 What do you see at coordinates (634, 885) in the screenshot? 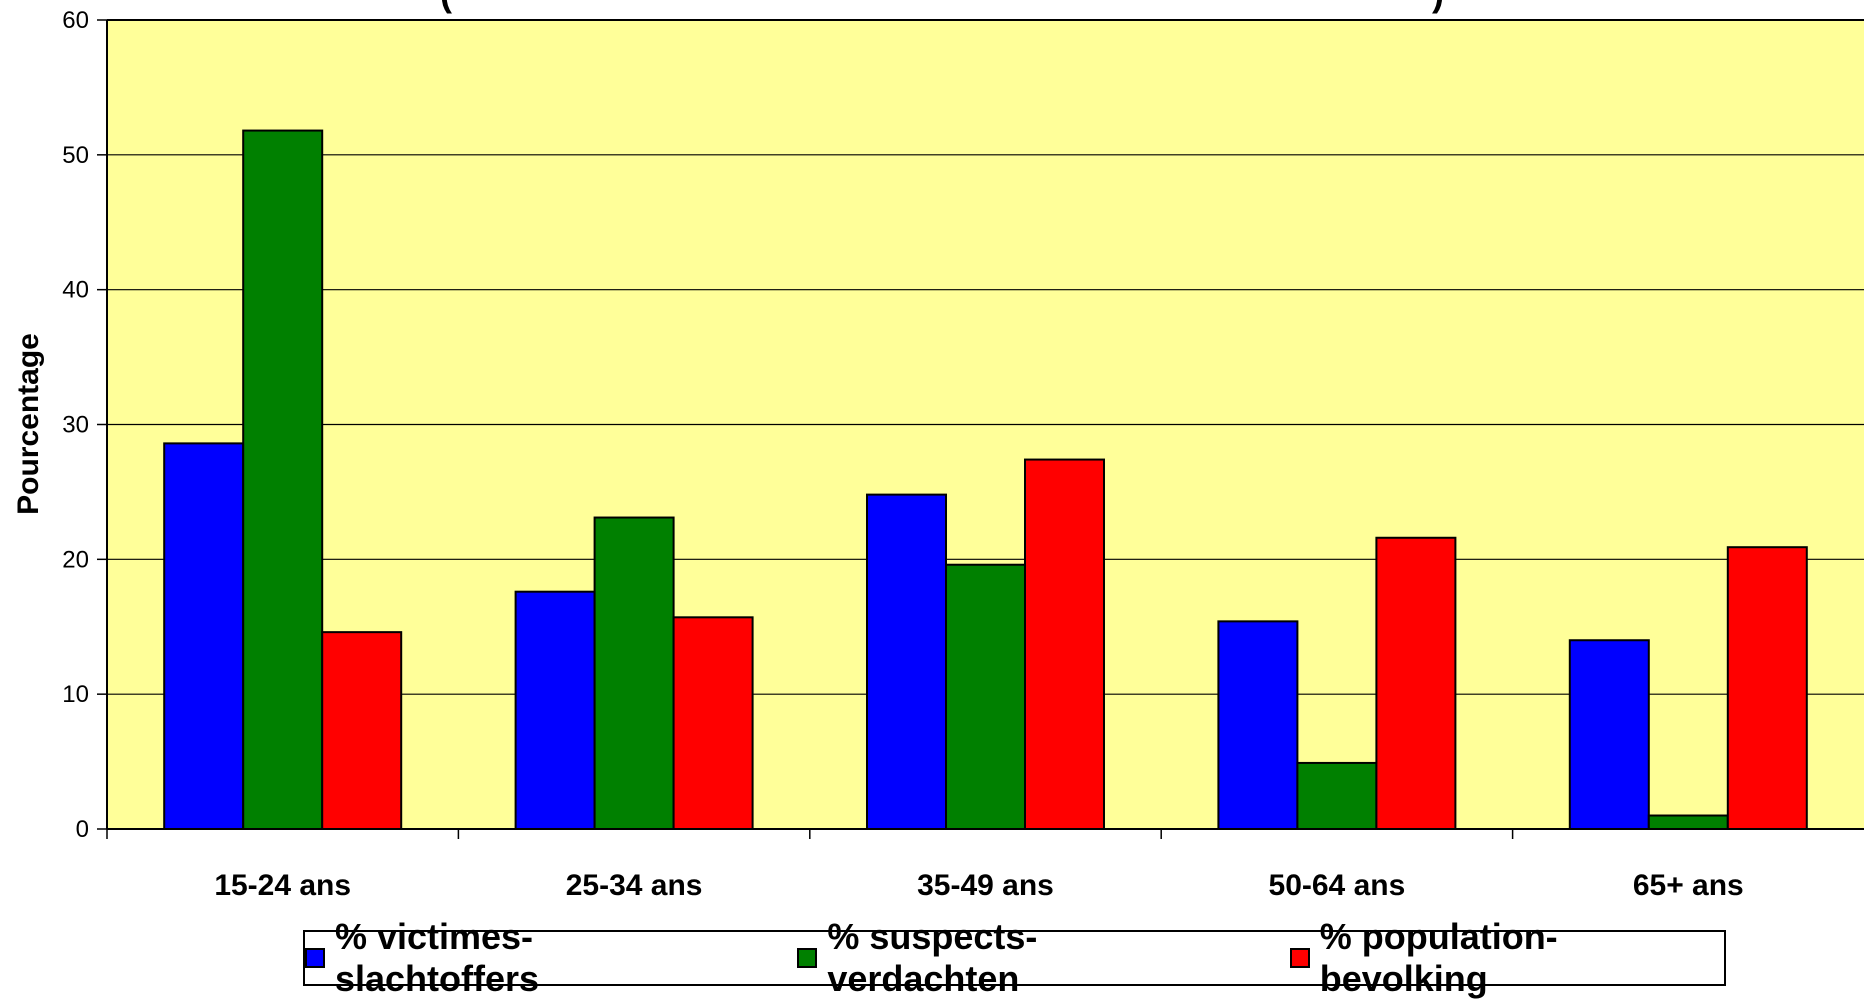
I see `x-tick-label: 25-34 ans` at bounding box center [634, 885].